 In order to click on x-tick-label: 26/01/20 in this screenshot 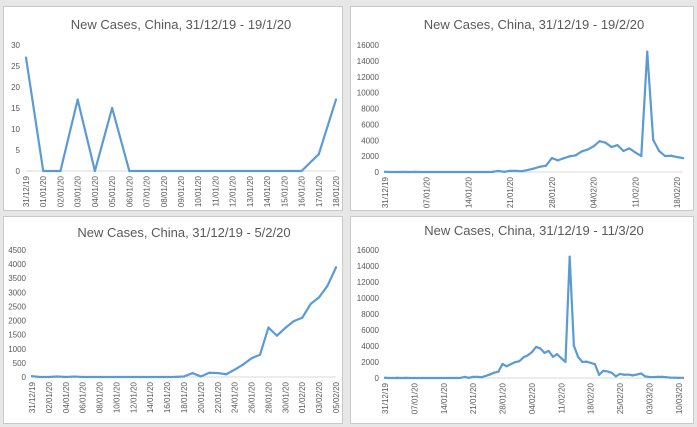, I will do `click(252, 397)`.